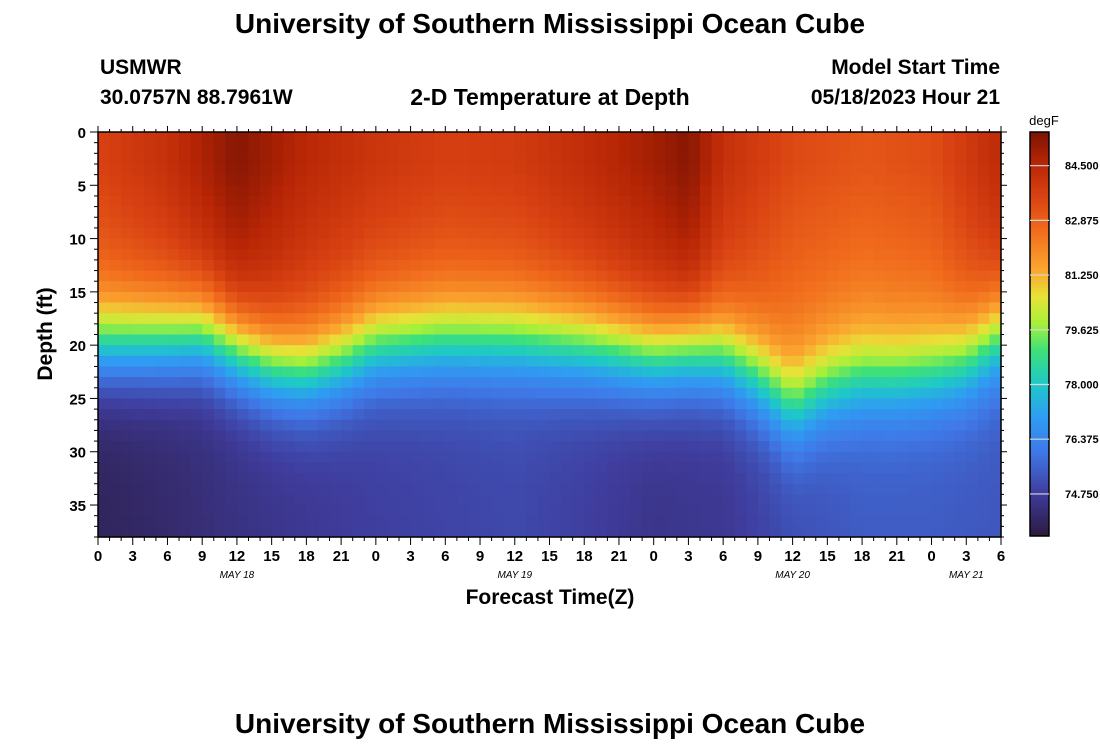 Image resolution: width=1100 pixels, height=750 pixels. Describe the element at coordinates (1082, 276) in the screenshot. I see `colorbar-tick-label: 81.250` at that location.